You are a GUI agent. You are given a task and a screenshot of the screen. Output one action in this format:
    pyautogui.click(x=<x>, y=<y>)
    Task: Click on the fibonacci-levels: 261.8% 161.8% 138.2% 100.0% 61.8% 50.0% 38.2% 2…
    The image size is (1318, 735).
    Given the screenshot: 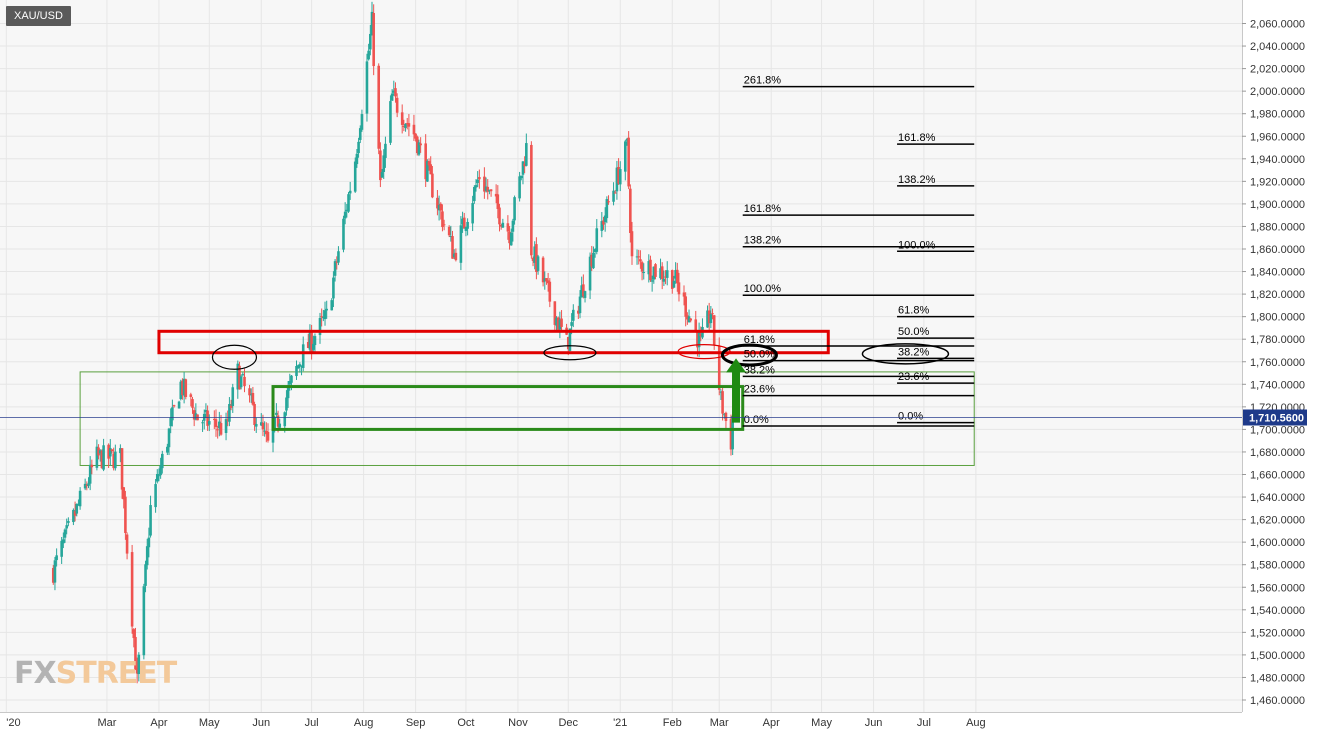 What is the action you would take?
    pyautogui.click(x=858, y=251)
    